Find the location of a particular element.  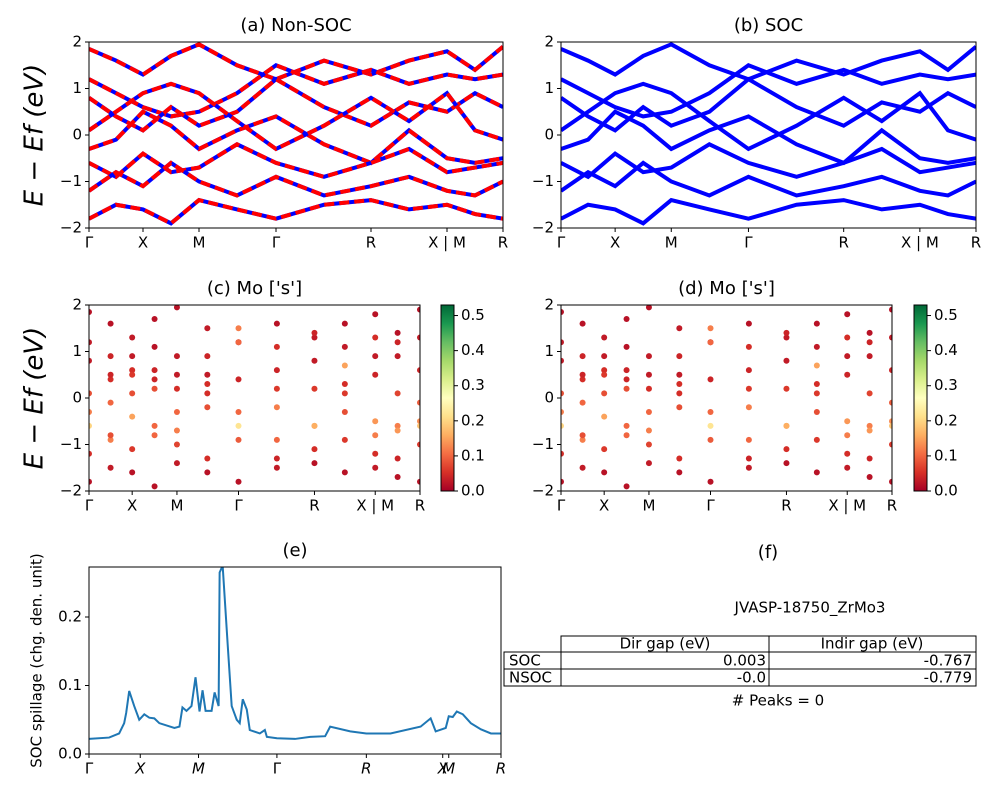

table-grid is located at coordinates (740, 661).